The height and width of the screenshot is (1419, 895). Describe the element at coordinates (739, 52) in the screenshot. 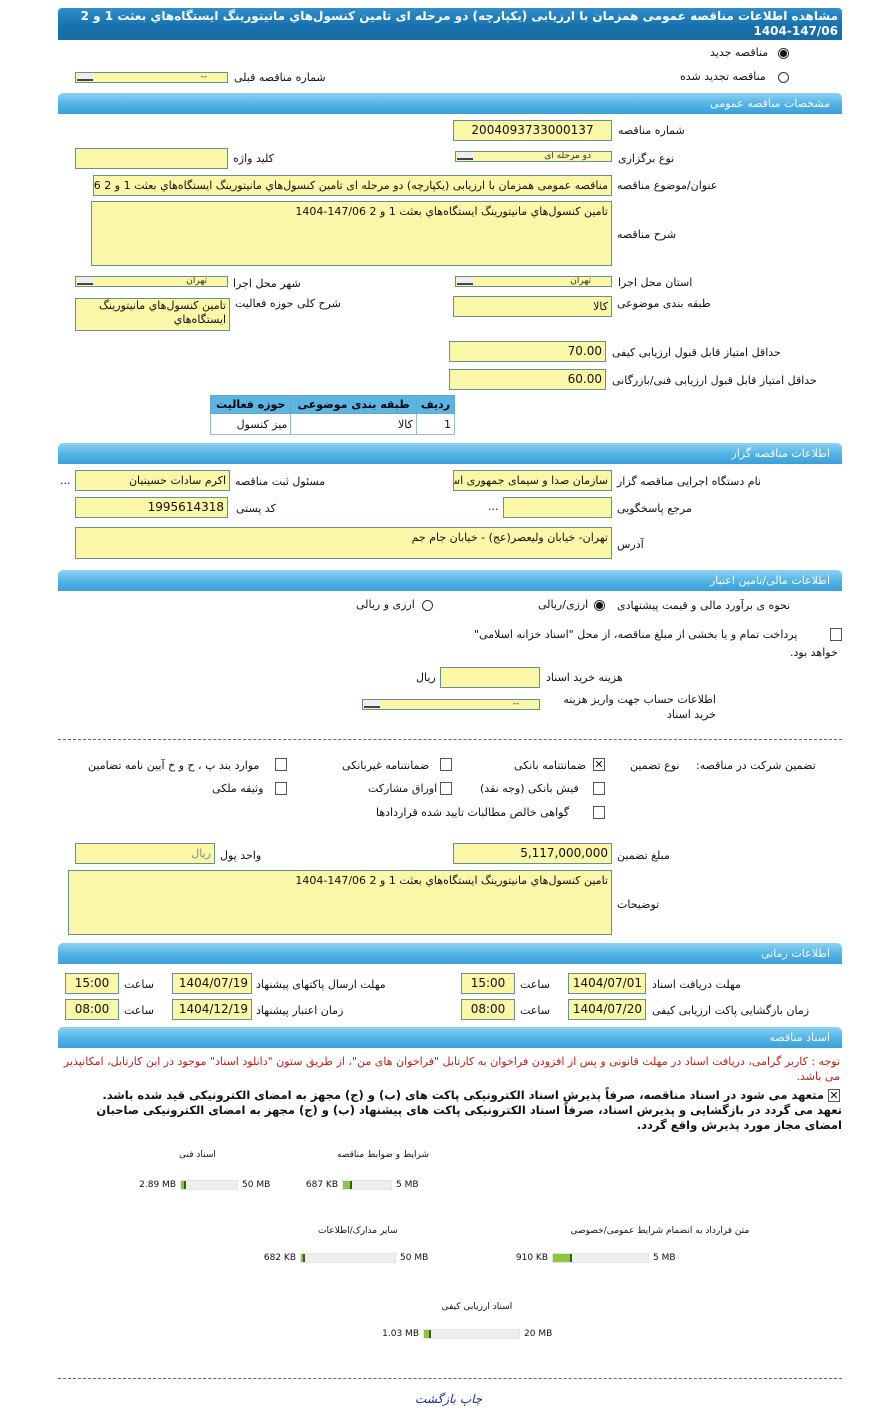

I see `radio-new-tender-label: مناقصه جدید` at that location.